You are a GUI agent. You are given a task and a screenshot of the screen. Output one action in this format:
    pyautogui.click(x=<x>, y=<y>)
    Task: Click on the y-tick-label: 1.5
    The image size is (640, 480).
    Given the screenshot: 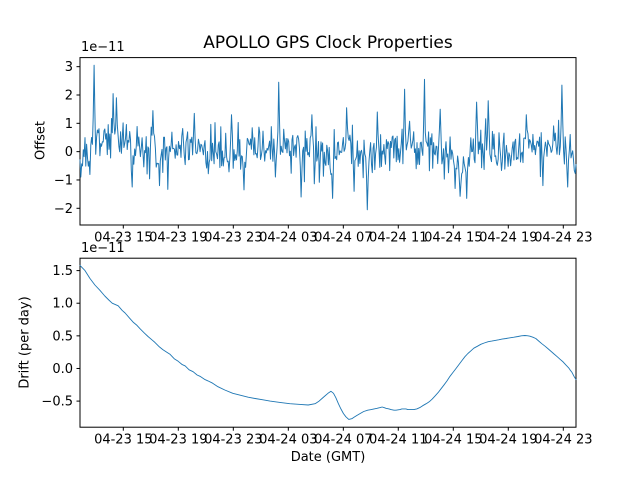 What is the action you would take?
    pyautogui.click(x=62, y=271)
    